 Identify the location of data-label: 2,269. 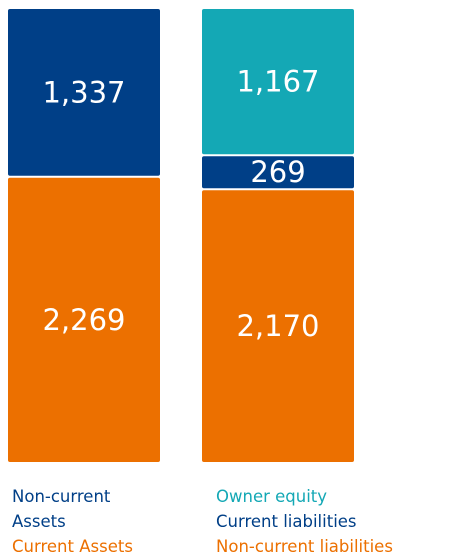
(83, 320).